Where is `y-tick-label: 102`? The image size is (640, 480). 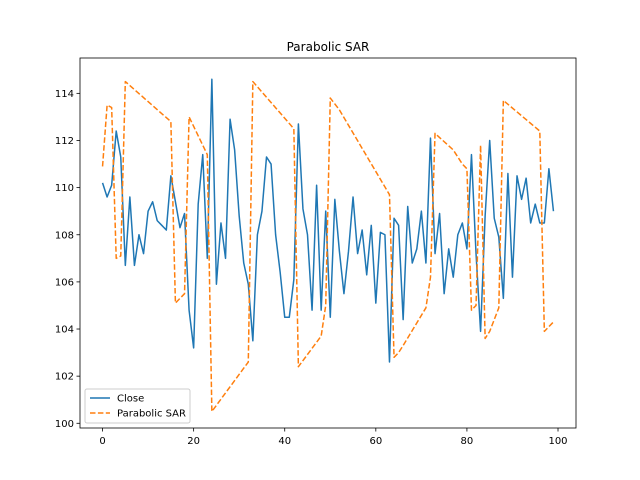 y-tick-label: 102 is located at coordinates (64, 377).